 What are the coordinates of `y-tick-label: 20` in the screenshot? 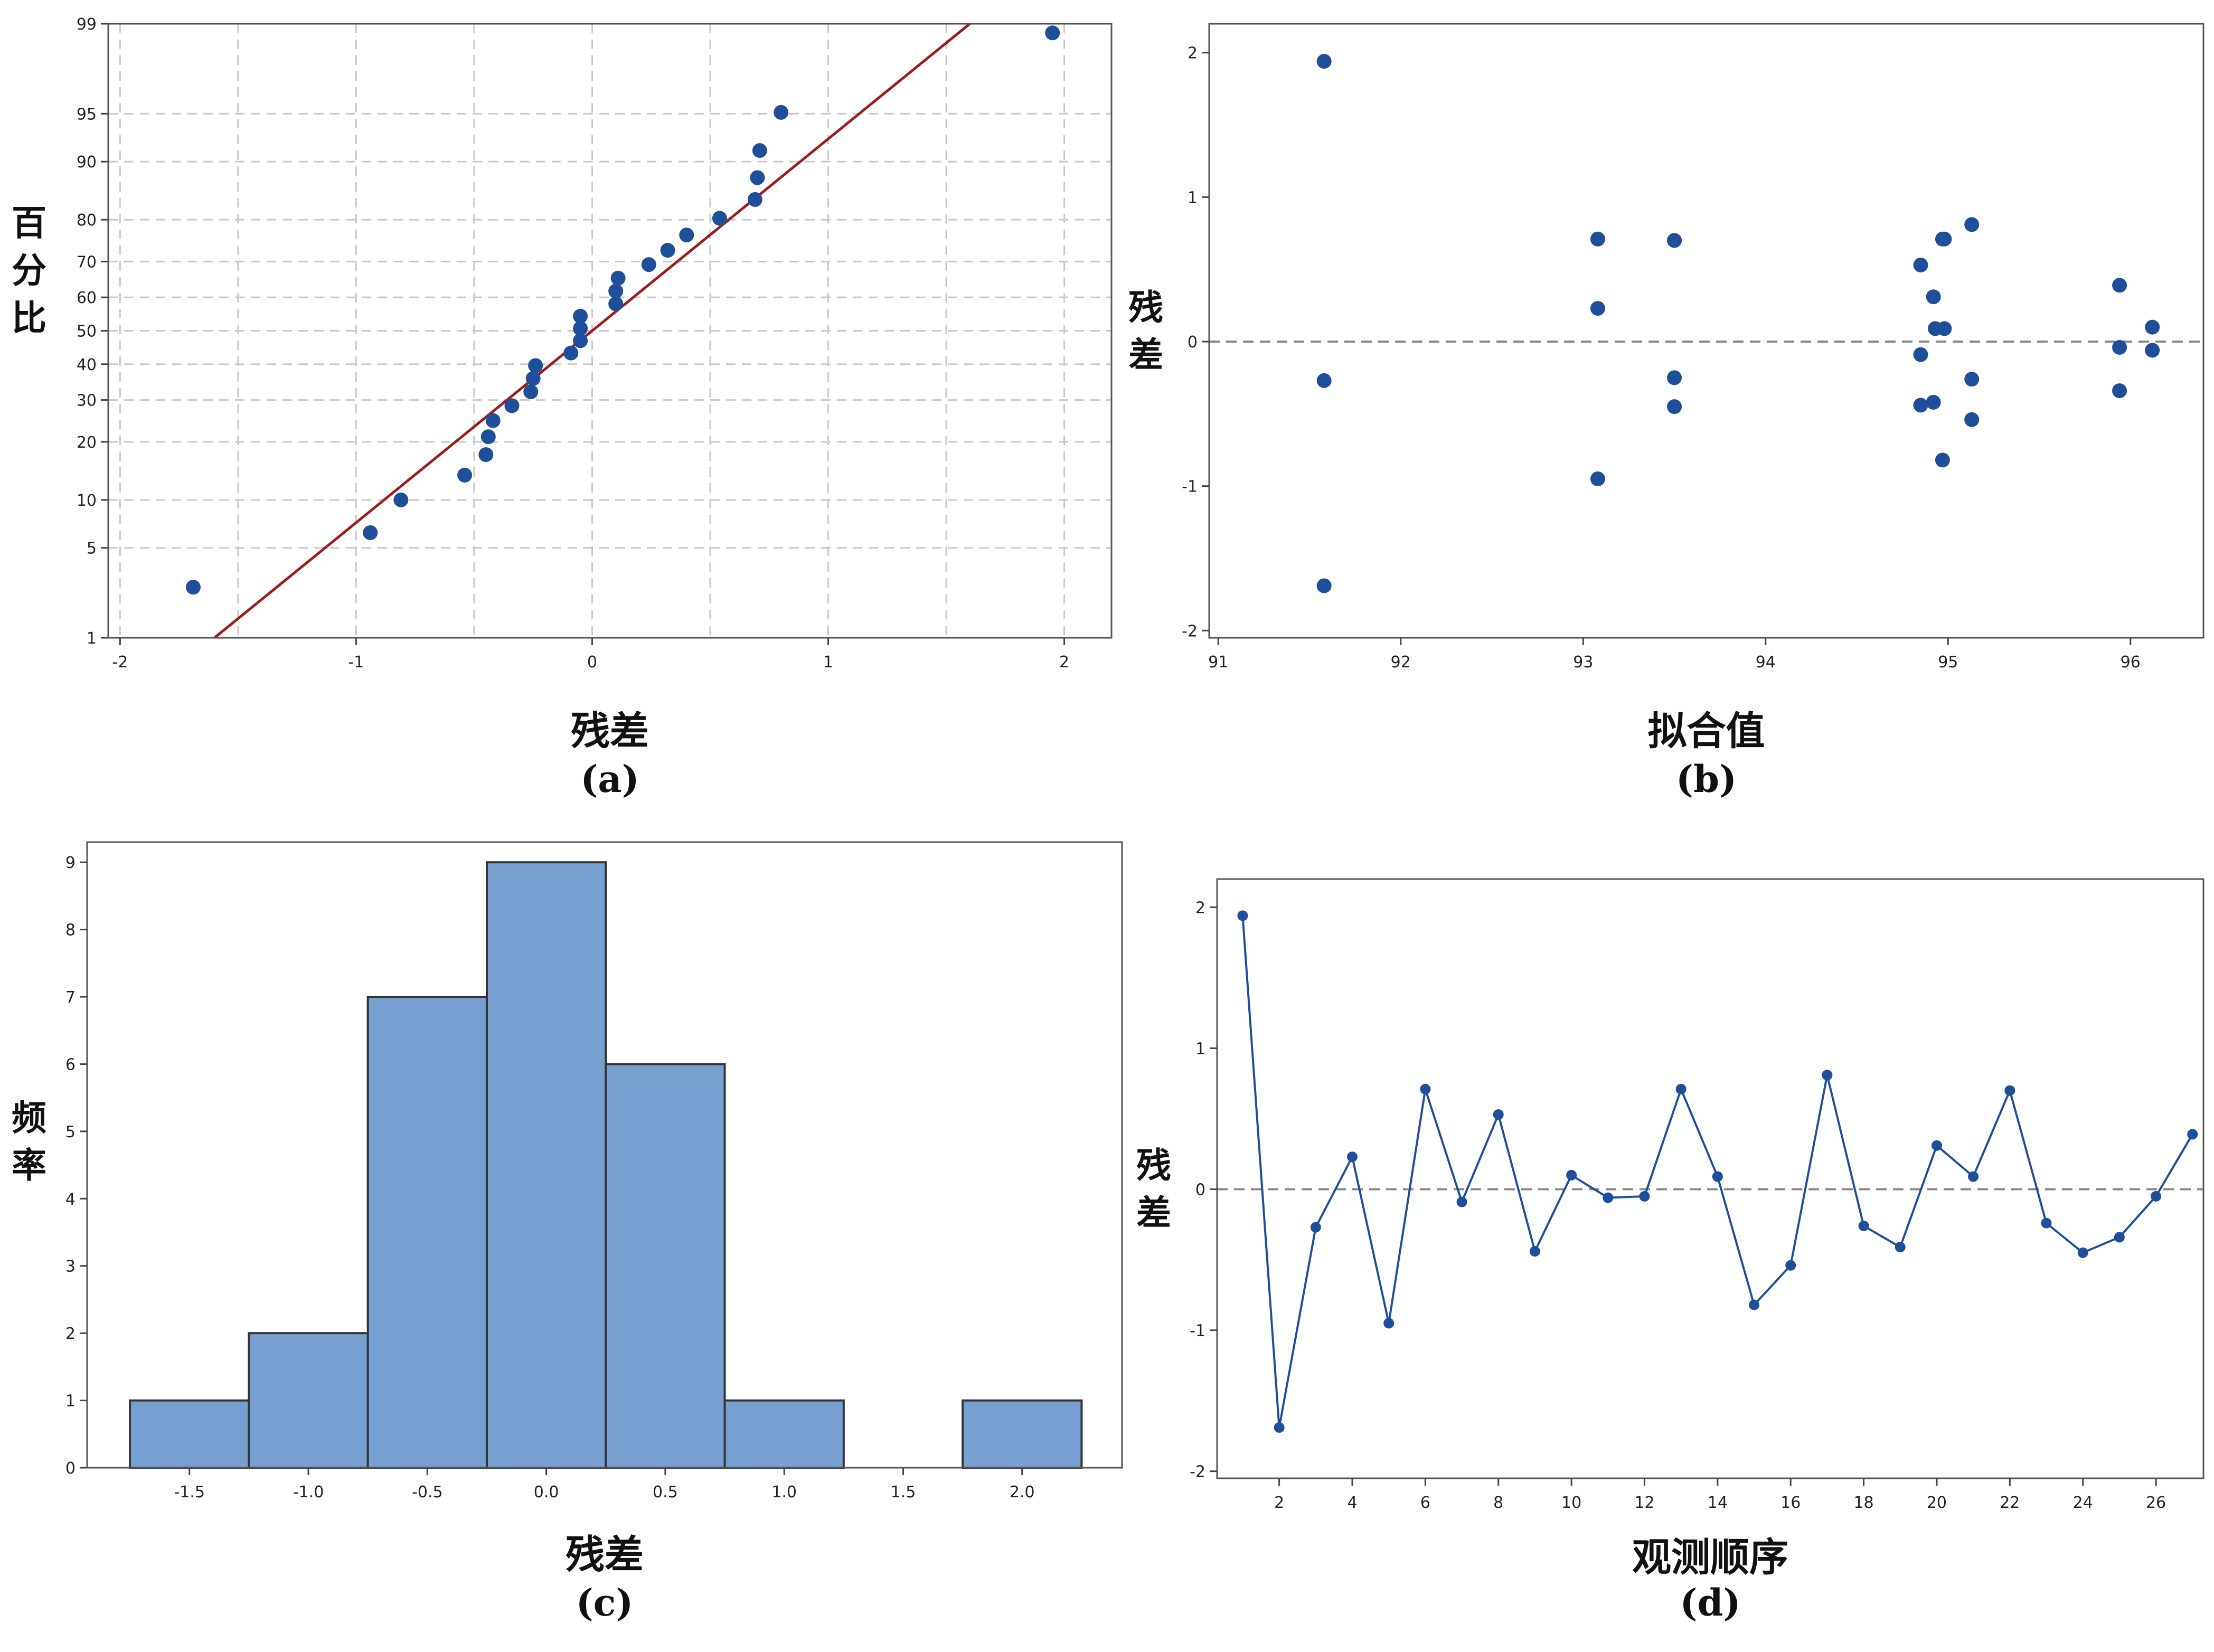 It's located at (87, 442).